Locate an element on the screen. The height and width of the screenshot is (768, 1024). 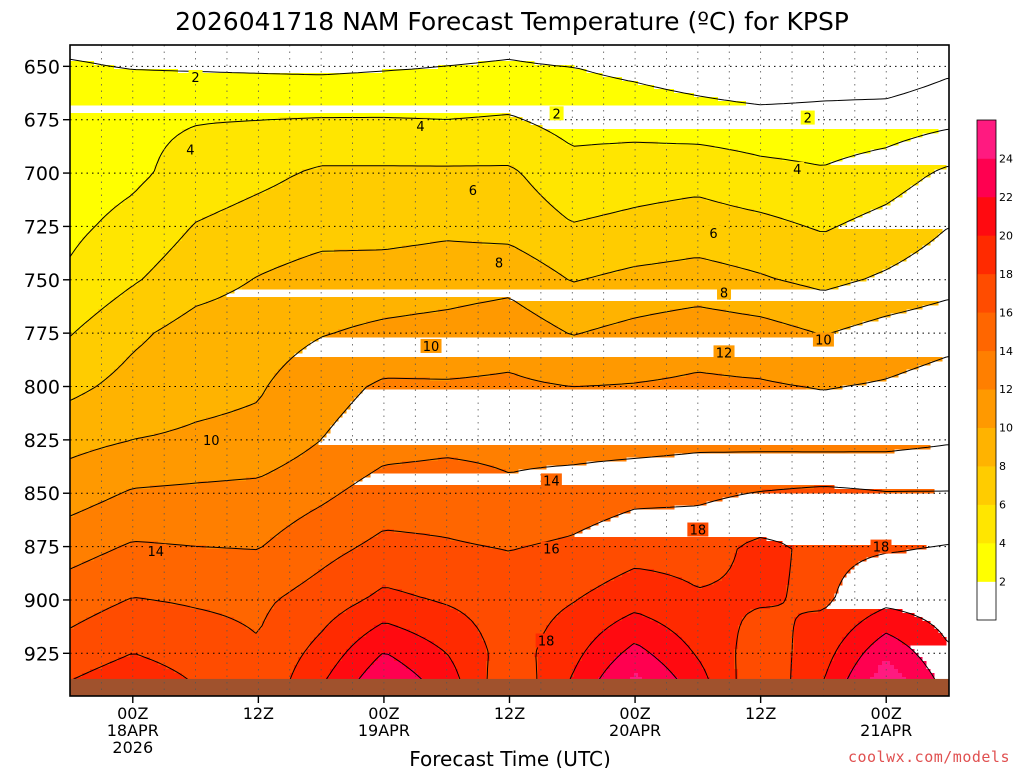
x-tick-label: 20APR is located at coordinates (635, 730).